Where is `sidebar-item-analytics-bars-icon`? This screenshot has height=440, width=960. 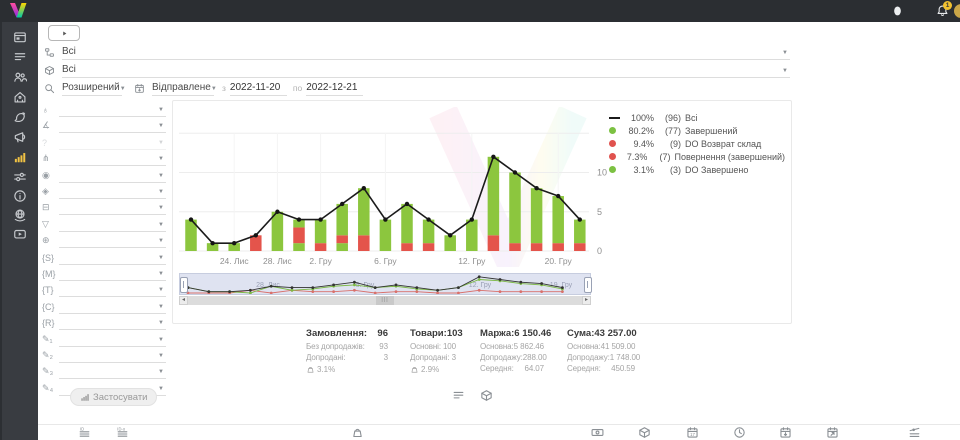 sidebar-item-analytics-bars-icon is located at coordinates (20, 156).